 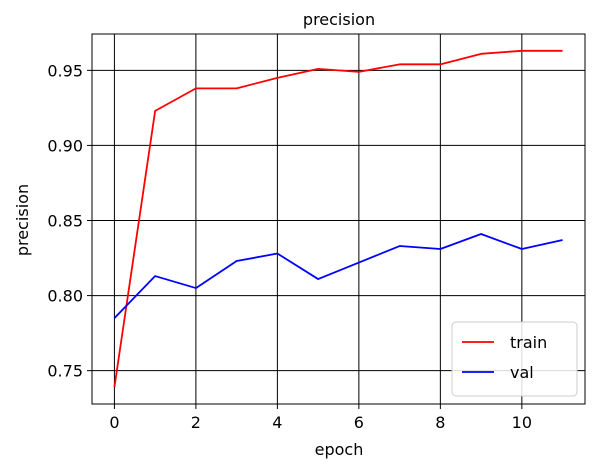 What do you see at coordinates (338, 276) in the screenshot?
I see `series-line-val` at bounding box center [338, 276].